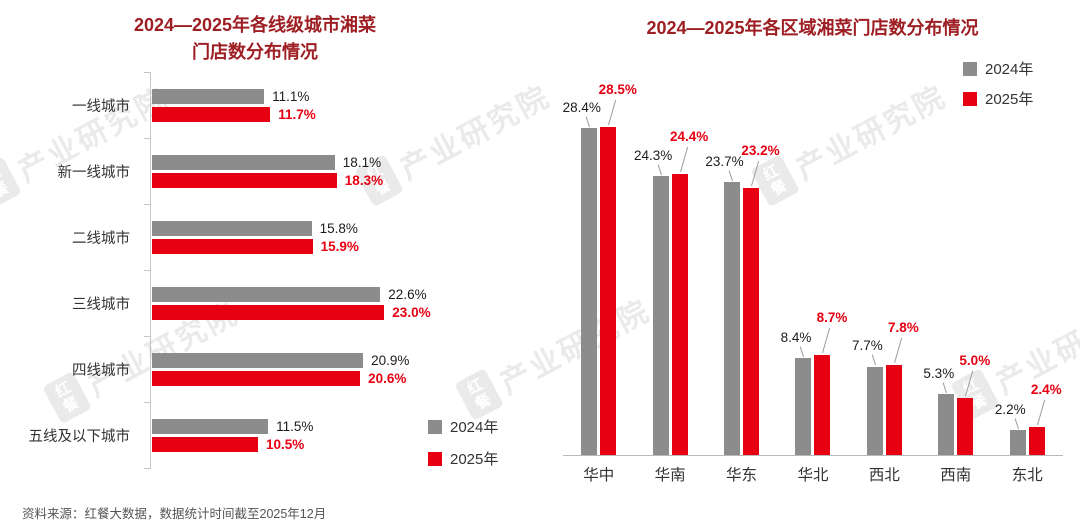 Image resolution: width=1080 pixels, height=532 pixels. Describe the element at coordinates (234, 105) in the screenshot. I see `bar-group: 11.1% 11.7%` at that location.